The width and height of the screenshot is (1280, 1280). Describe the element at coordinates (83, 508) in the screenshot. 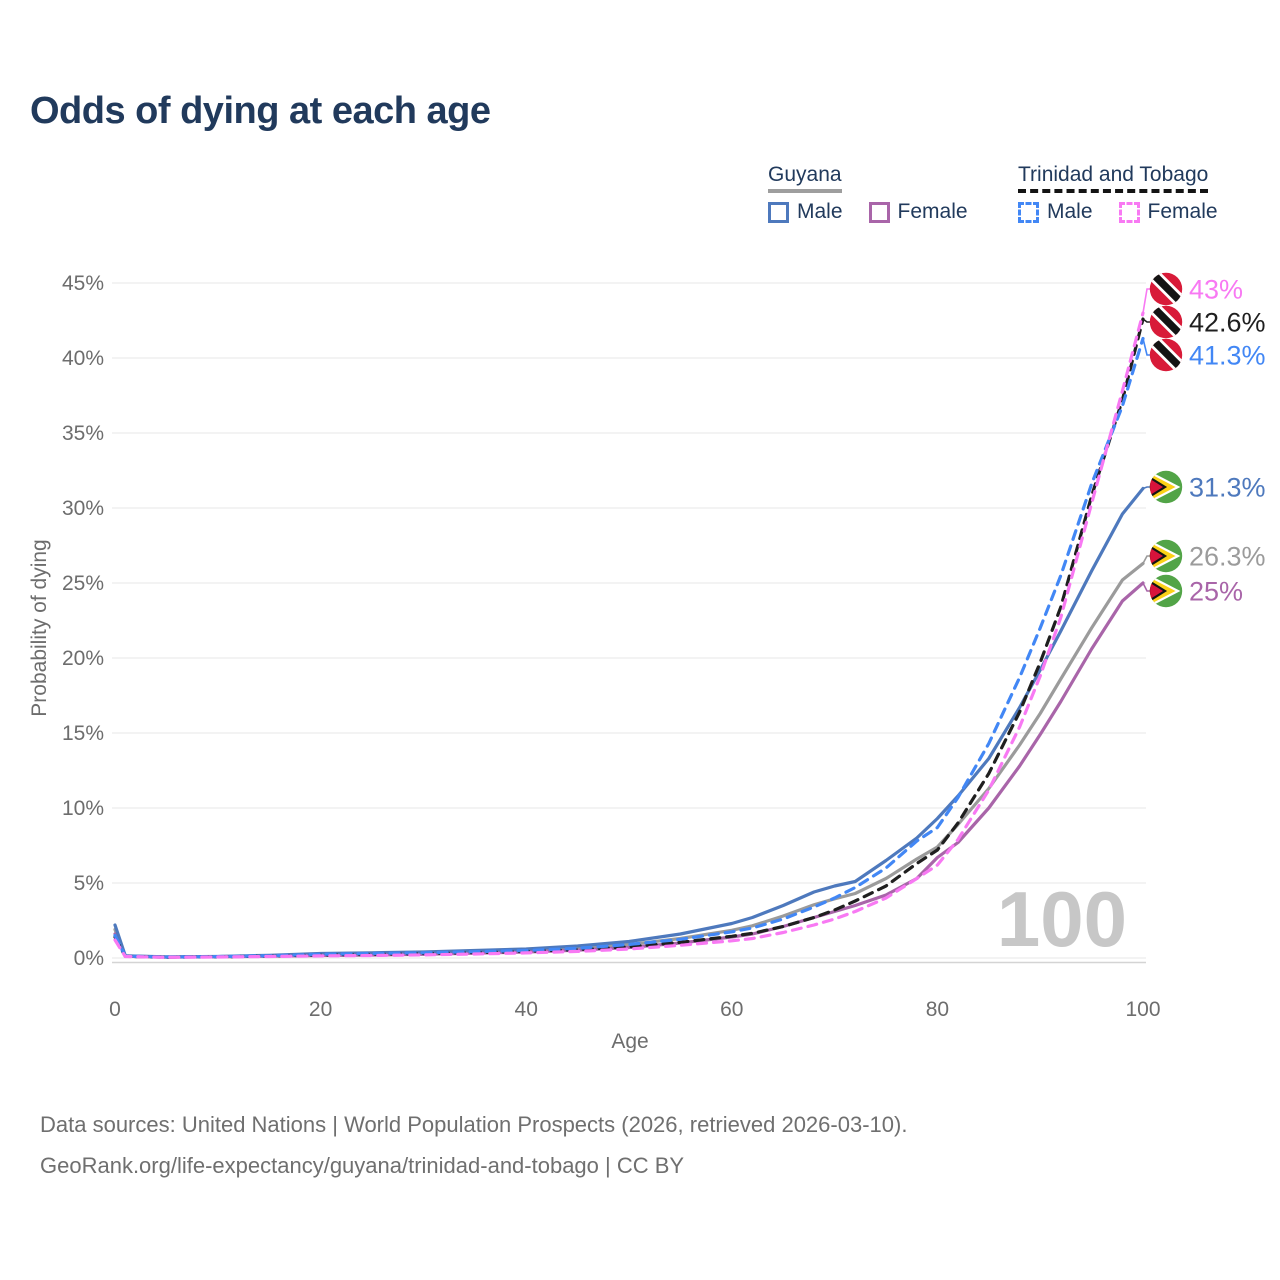

I see `y-tick-label: 30%` at that location.